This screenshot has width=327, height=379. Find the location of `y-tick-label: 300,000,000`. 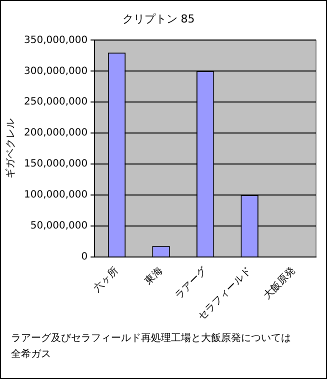

y-tick-label: 300,000,000 is located at coordinates (56, 71).